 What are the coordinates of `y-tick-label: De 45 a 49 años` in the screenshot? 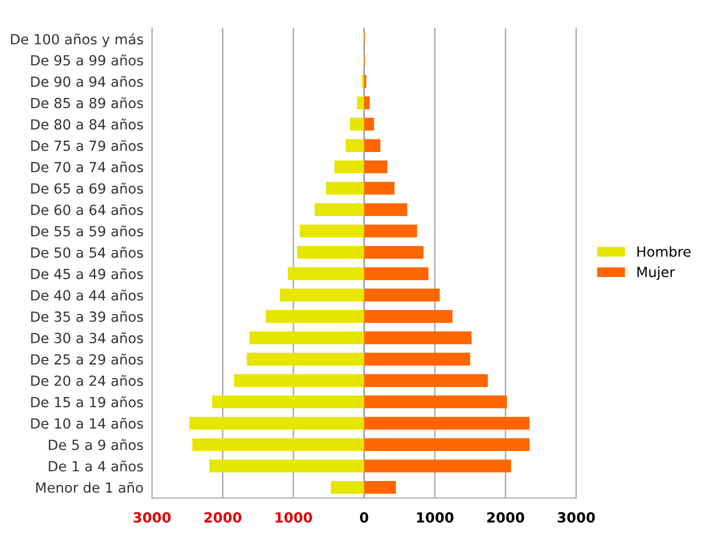 It's located at (87, 274).